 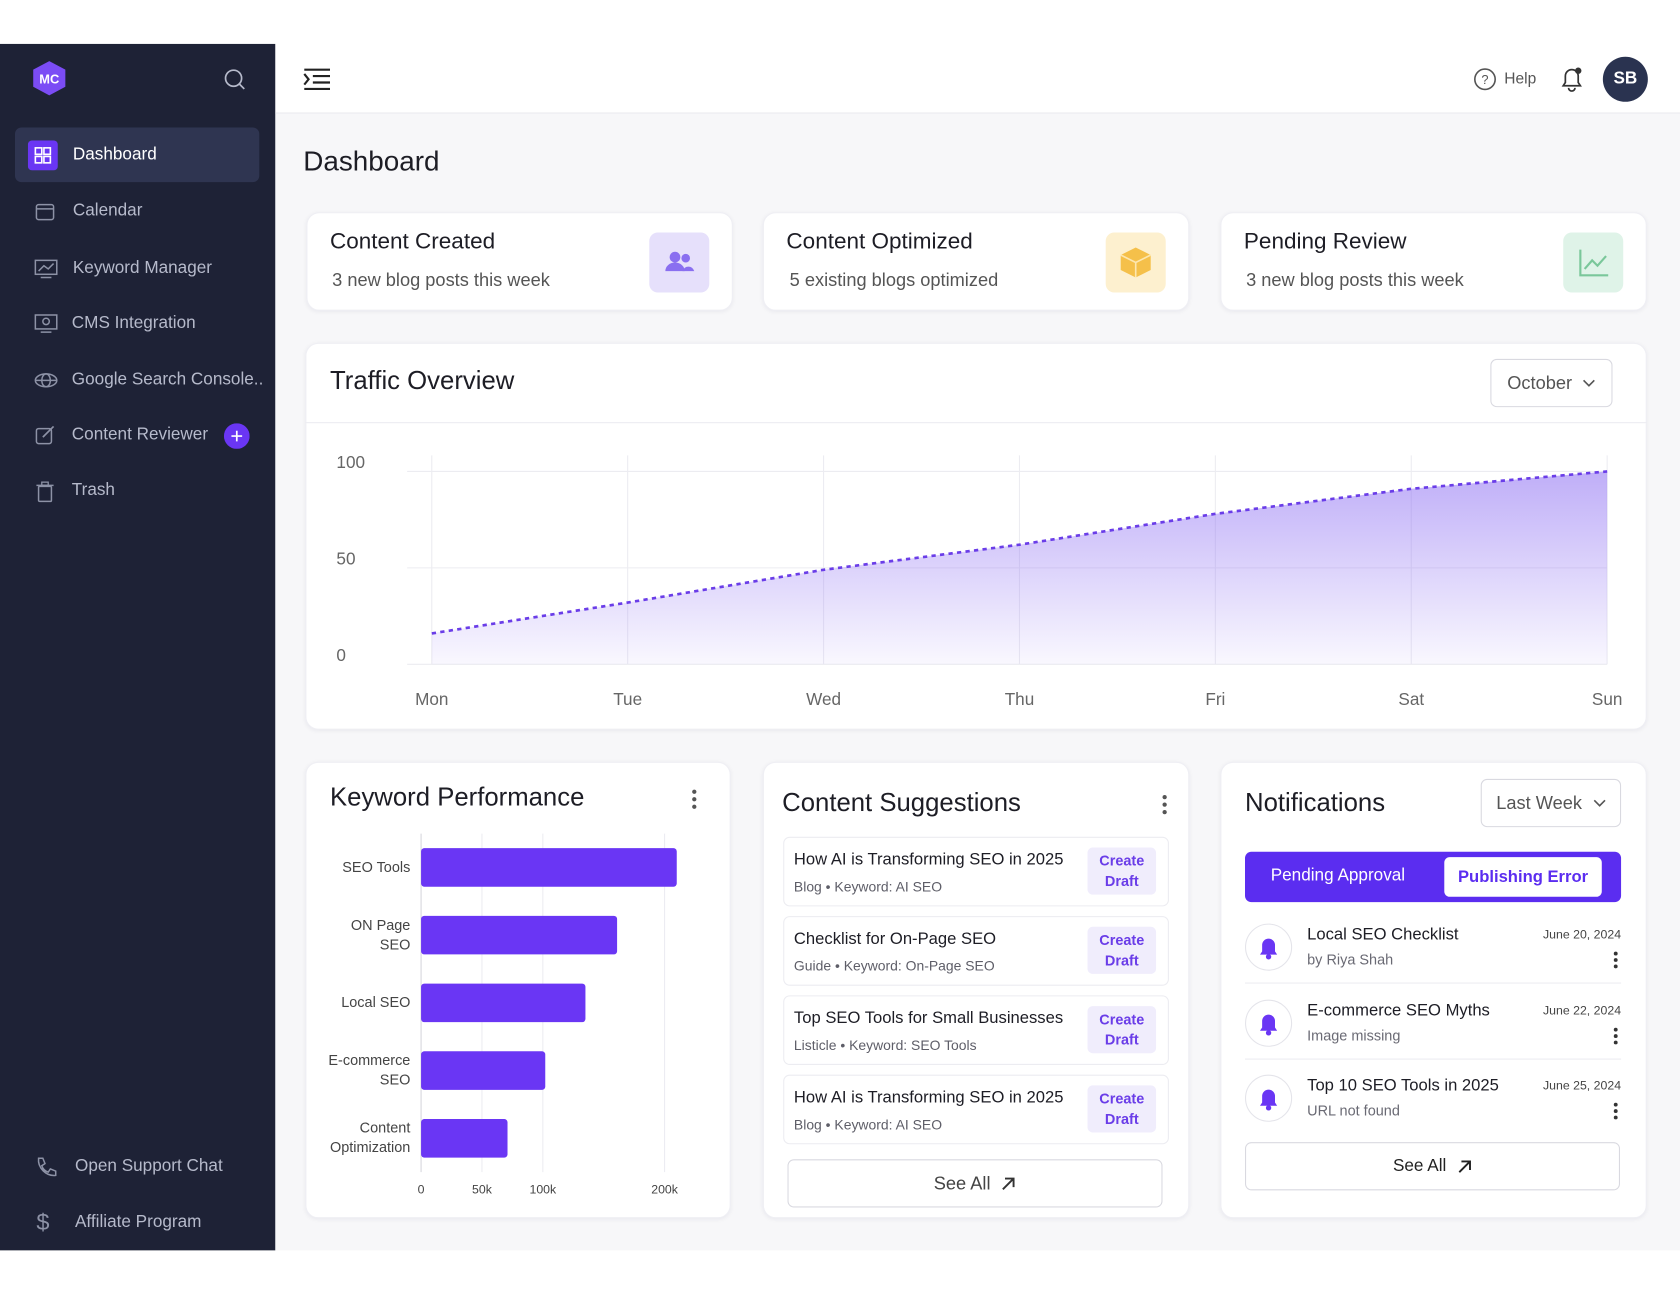 I want to click on search-icon, so click(x=235, y=80).